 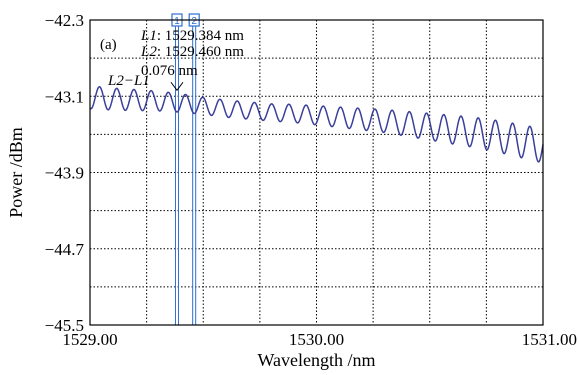 What do you see at coordinates (65, 249) in the screenshot?
I see `y-tick-label: −44.7` at bounding box center [65, 249].